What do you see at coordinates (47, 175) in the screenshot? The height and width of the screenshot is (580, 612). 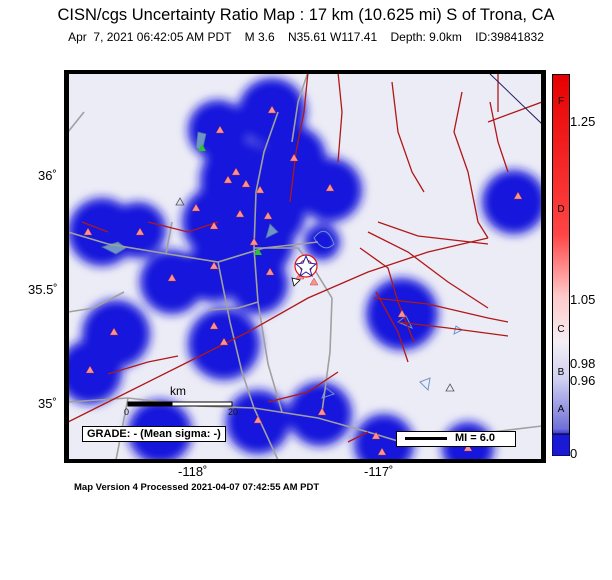 I see `lat-label-36: 36˚` at bounding box center [47, 175].